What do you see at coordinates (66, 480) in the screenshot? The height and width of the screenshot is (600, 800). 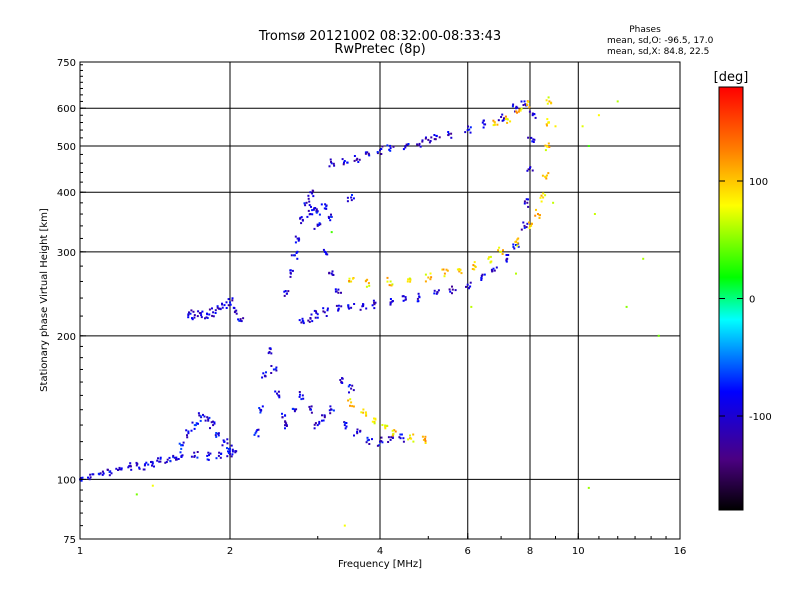 I see `y-tick-label: 100` at bounding box center [66, 480].